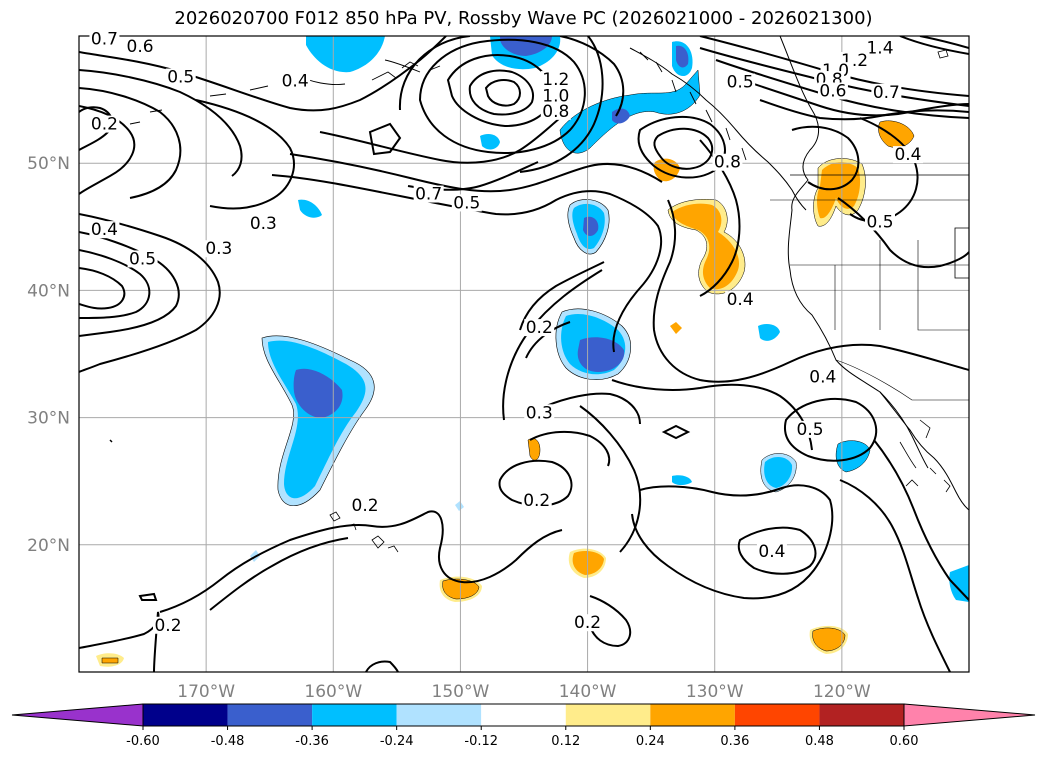 This screenshot has height=765, width=1047. Describe the element at coordinates (397, 741) in the screenshot. I see `colorbar-tick-label: -0.24` at that location.